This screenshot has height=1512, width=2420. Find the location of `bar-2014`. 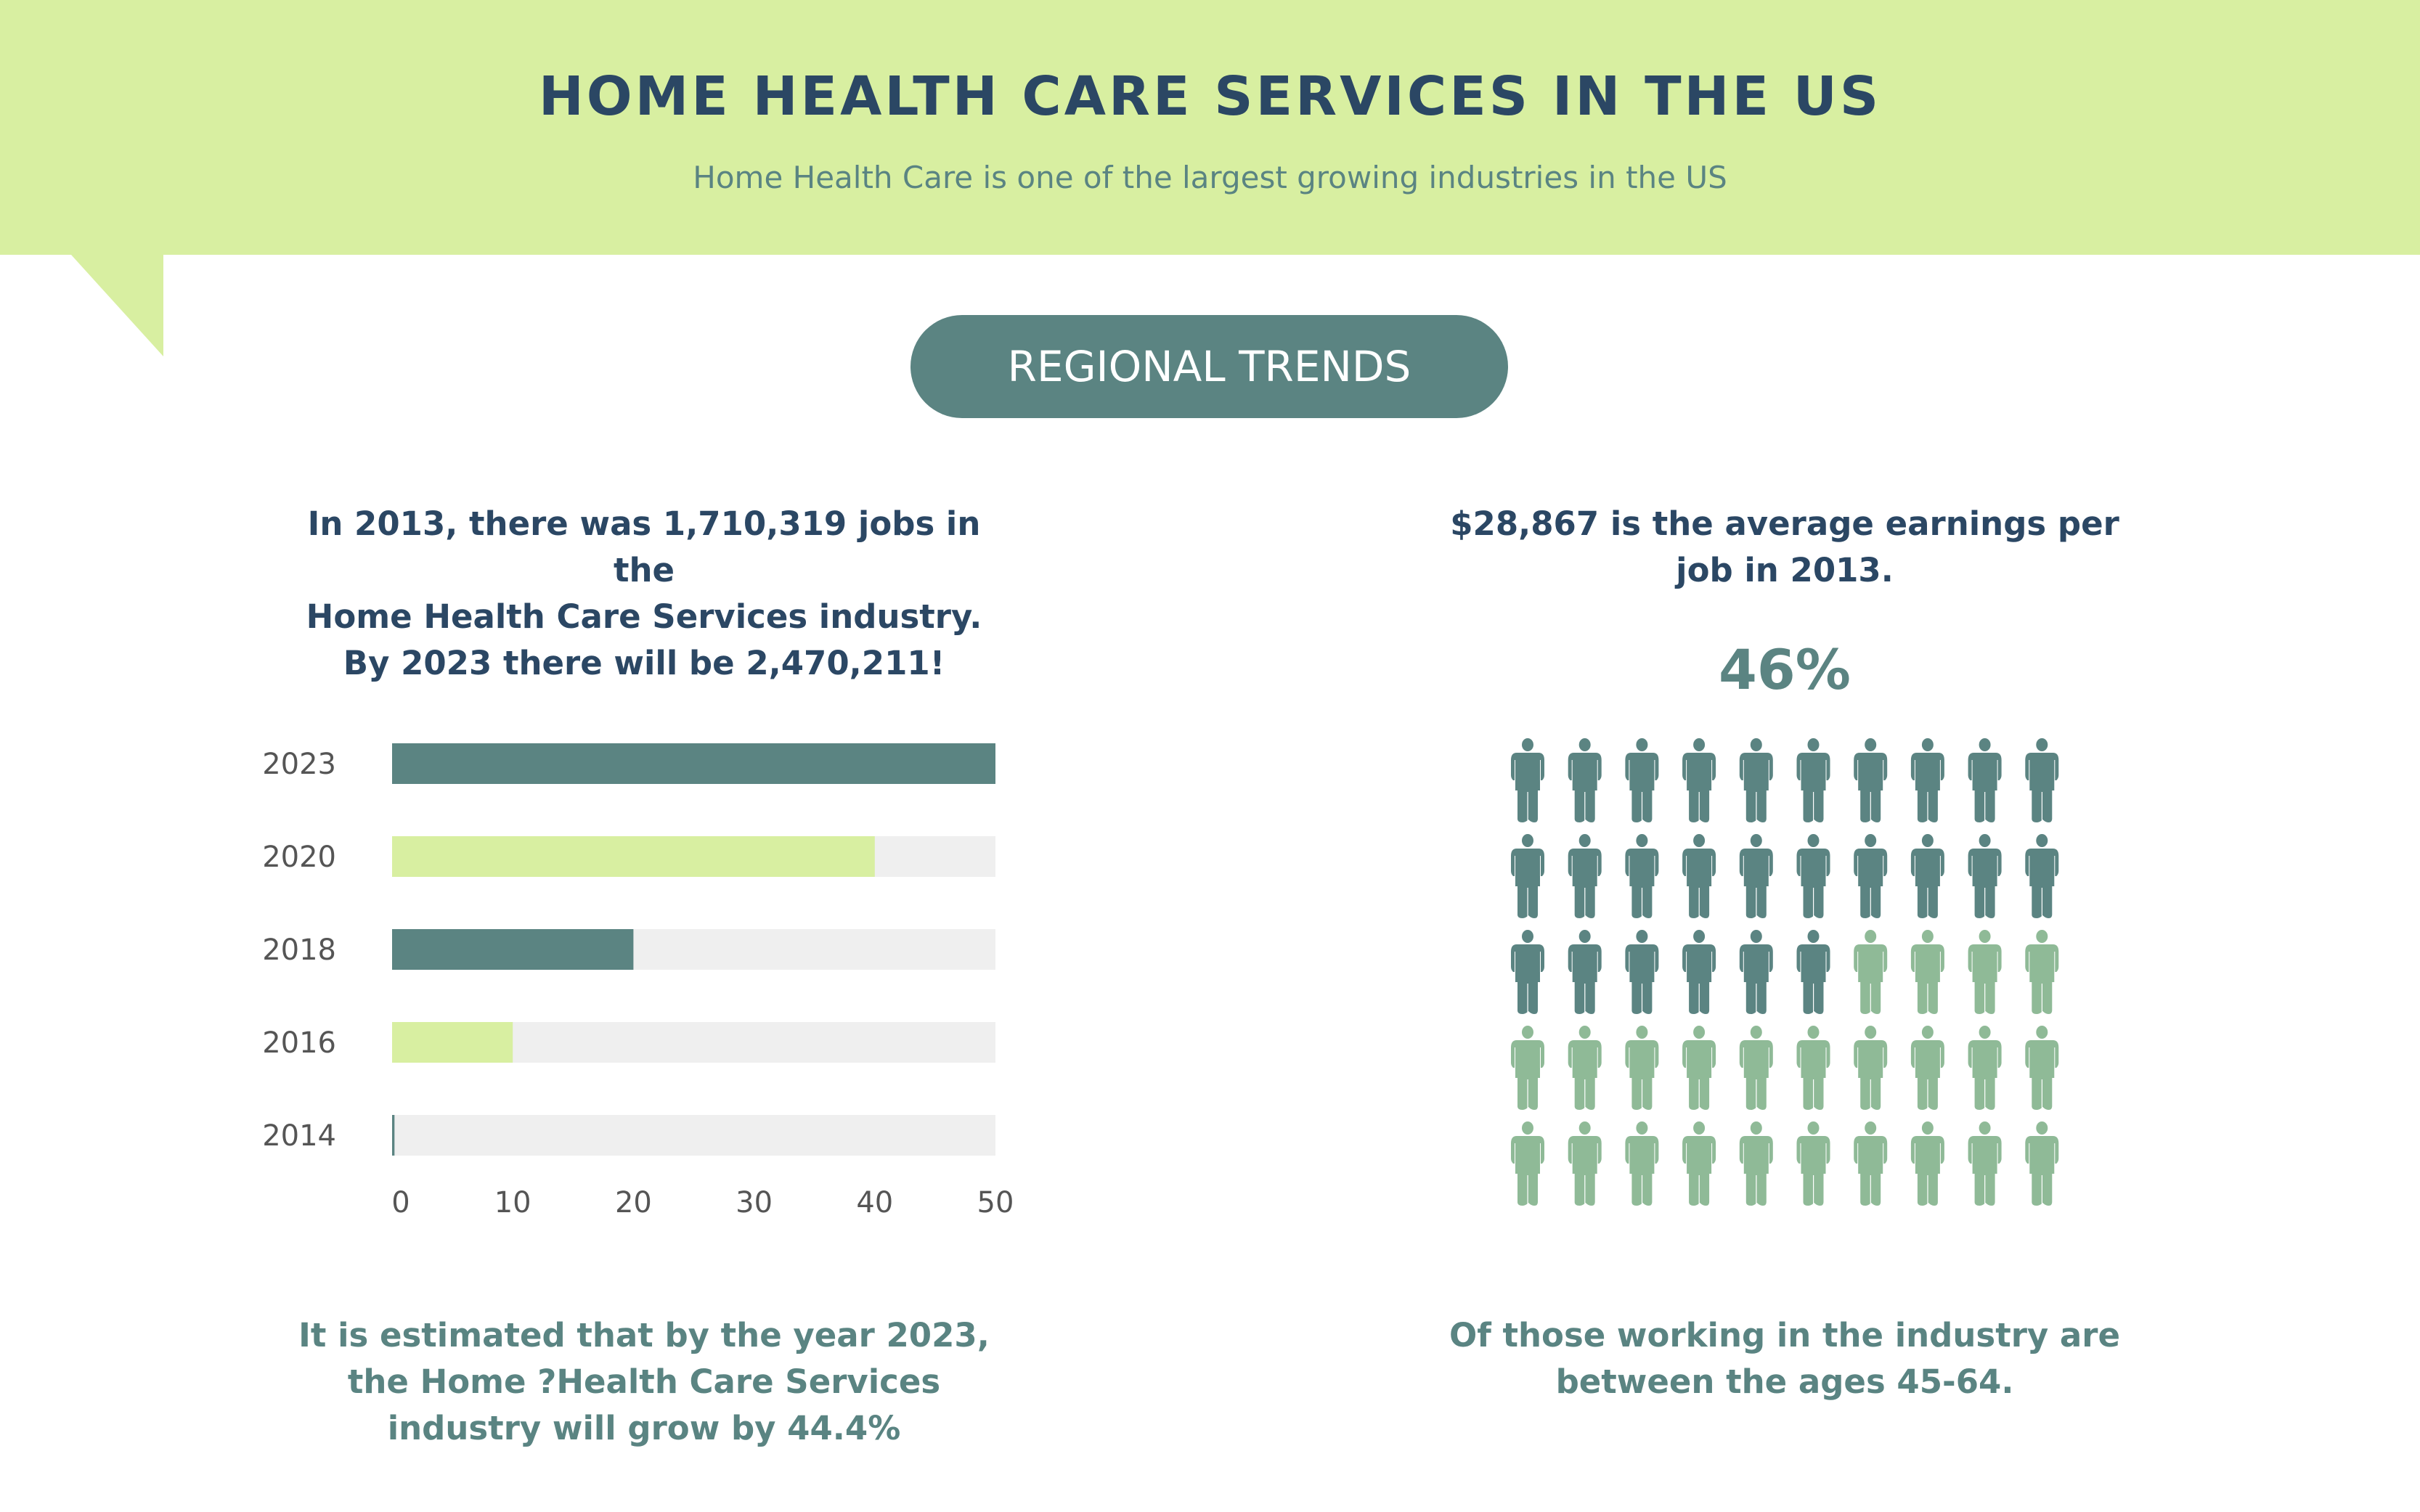

bar-2014 is located at coordinates (393, 1135).